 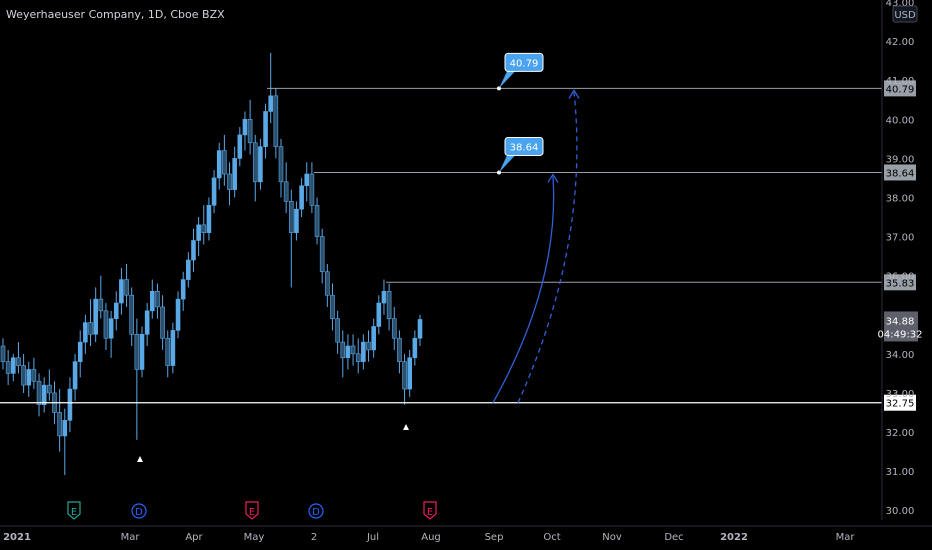 What do you see at coordinates (900, 472) in the screenshot?
I see `price-tick: 31.00` at bounding box center [900, 472].